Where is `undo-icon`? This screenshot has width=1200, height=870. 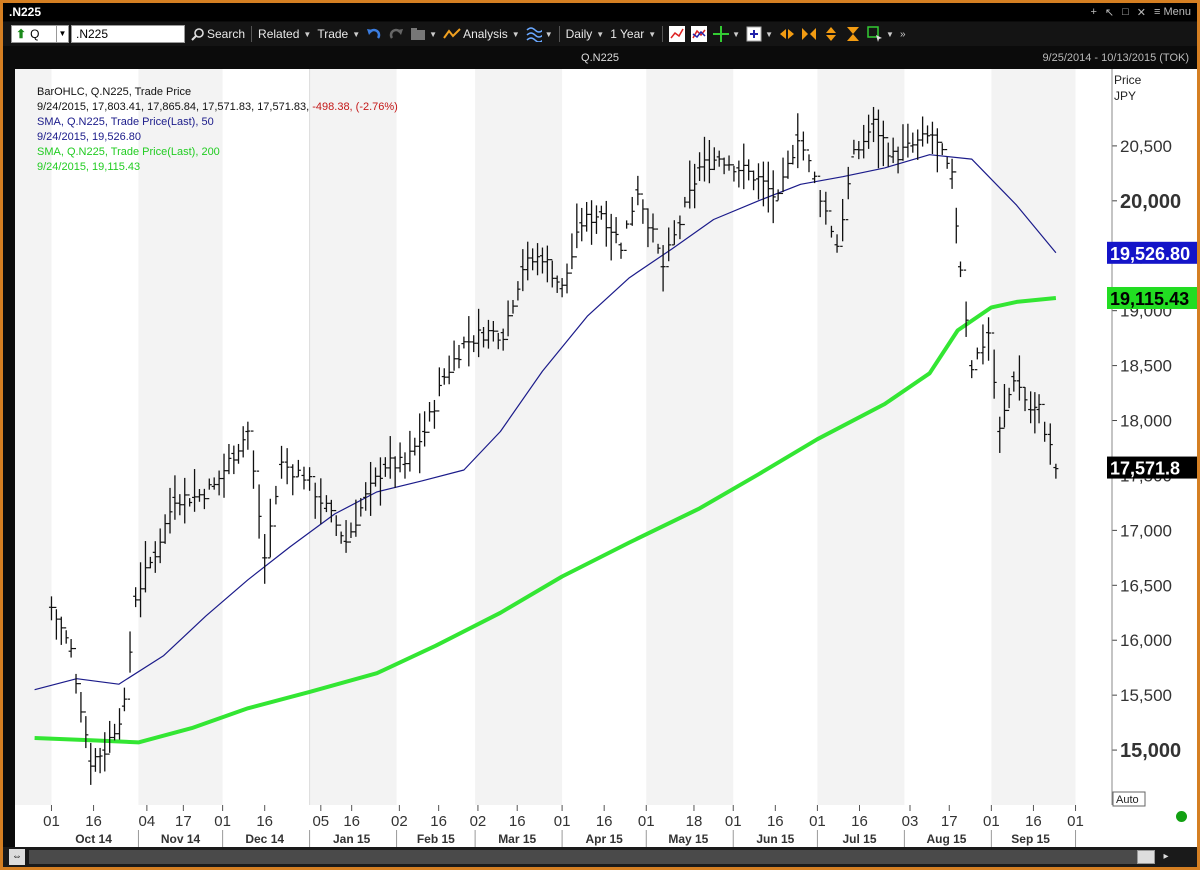 undo-icon is located at coordinates (374, 34).